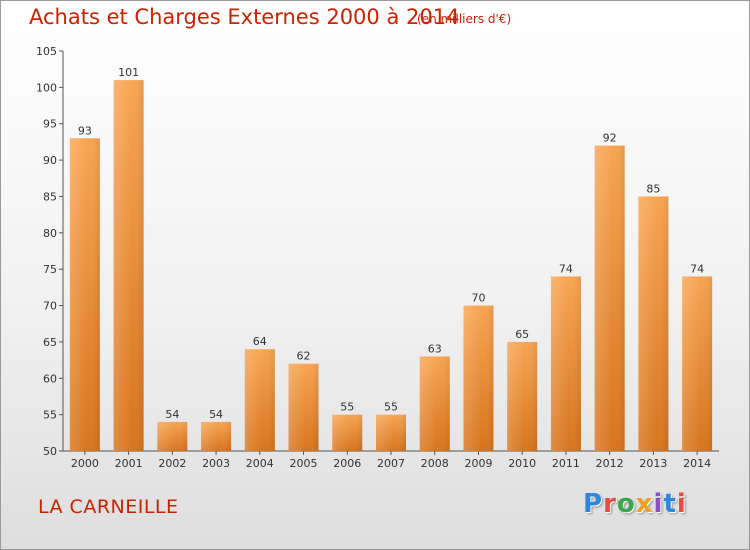 The width and height of the screenshot is (750, 550). What do you see at coordinates (85, 130) in the screenshot?
I see `data-label: 93` at bounding box center [85, 130].